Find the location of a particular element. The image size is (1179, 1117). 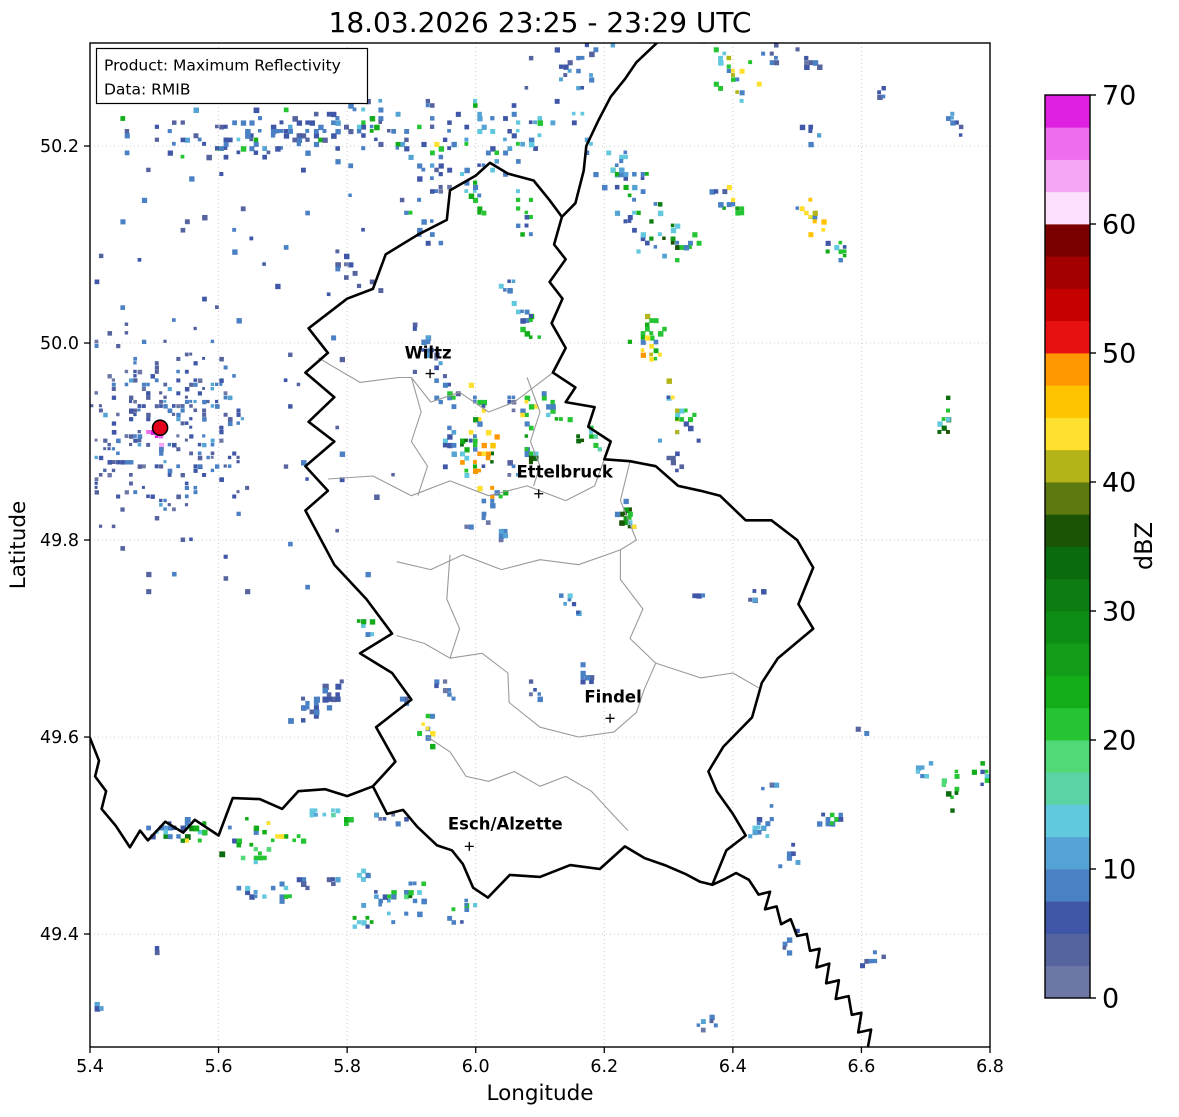

colorbar-tick-label: 40 is located at coordinates (1119, 483).